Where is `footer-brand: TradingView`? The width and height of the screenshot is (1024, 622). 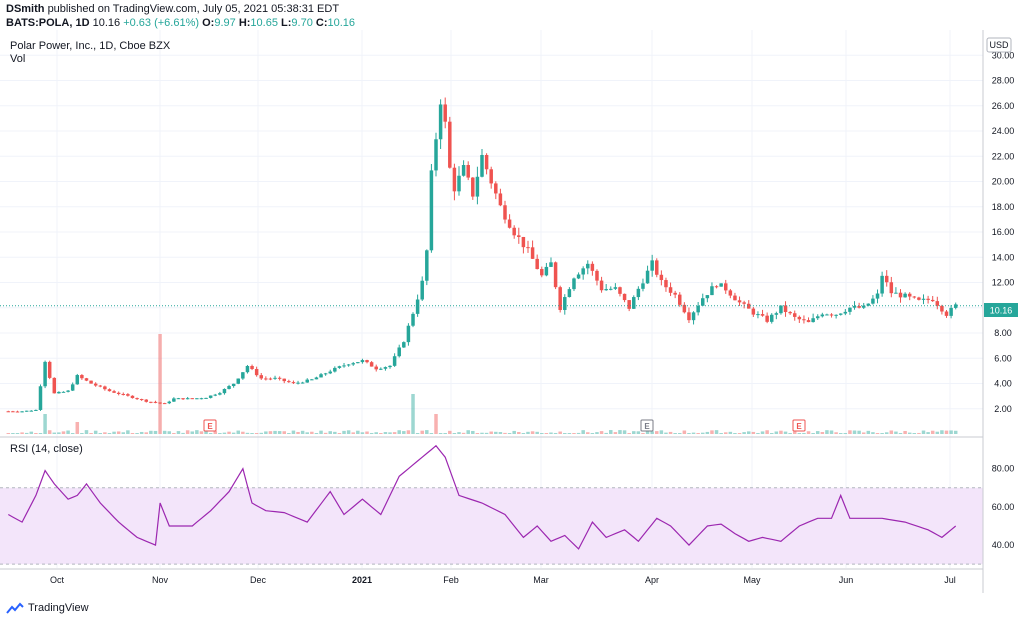
footer-brand: TradingView is located at coordinates (58, 608).